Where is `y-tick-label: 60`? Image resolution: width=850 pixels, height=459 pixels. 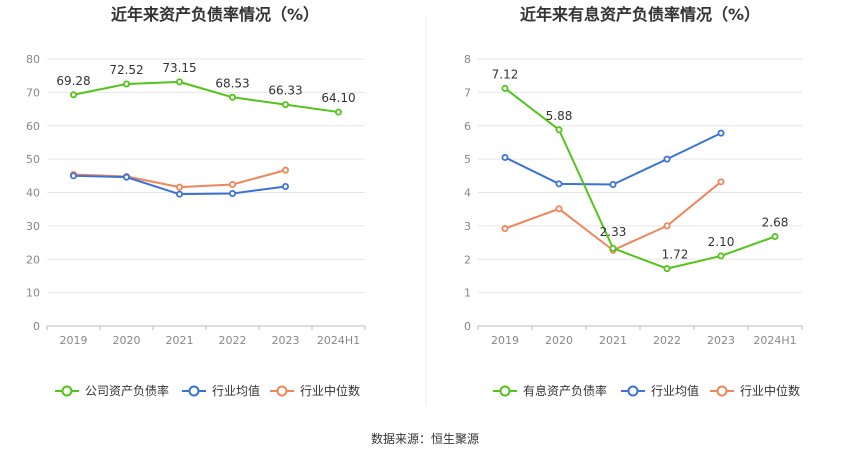 y-tick-label: 60 is located at coordinates (33, 126).